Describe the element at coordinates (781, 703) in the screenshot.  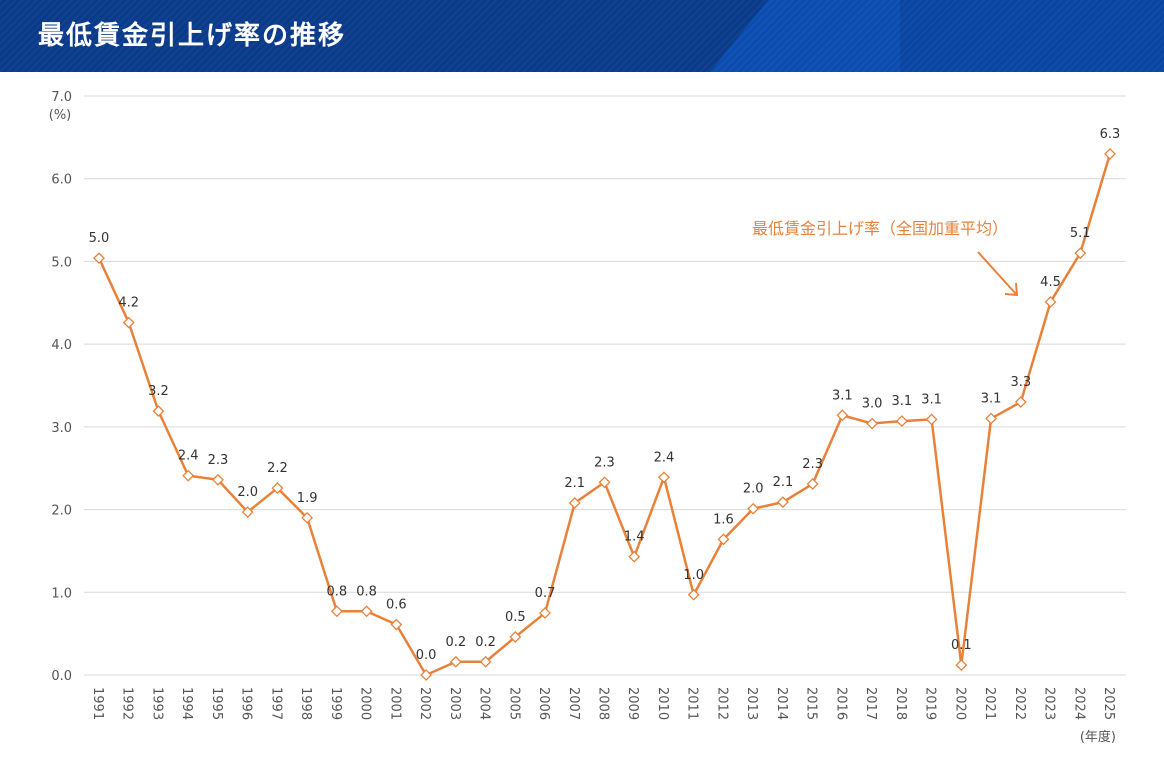
I see `x-tick-label: 2014` at that location.